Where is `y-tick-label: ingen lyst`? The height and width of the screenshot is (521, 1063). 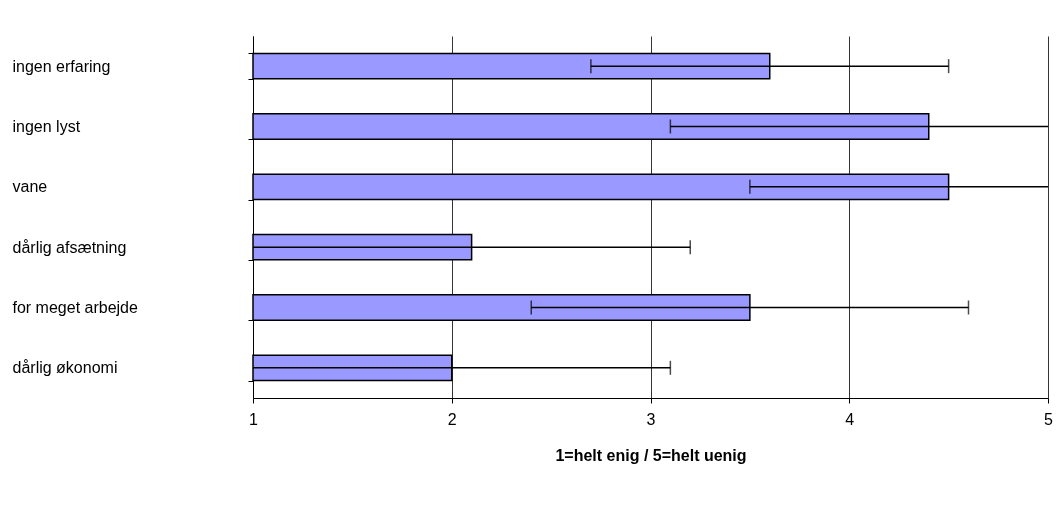 y-tick-label: ingen lyst is located at coordinates (46, 126).